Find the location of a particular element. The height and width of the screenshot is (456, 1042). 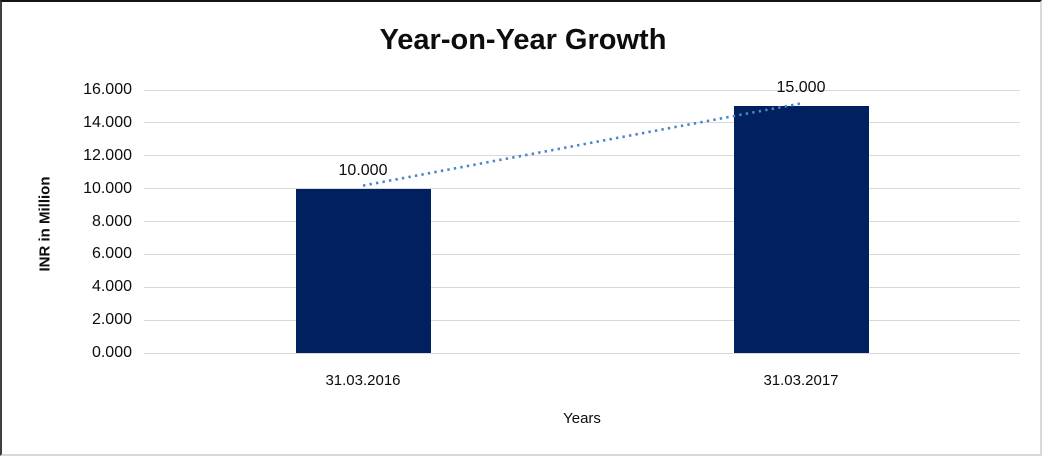

bar-value-label: 15.000 is located at coordinates (801, 88).